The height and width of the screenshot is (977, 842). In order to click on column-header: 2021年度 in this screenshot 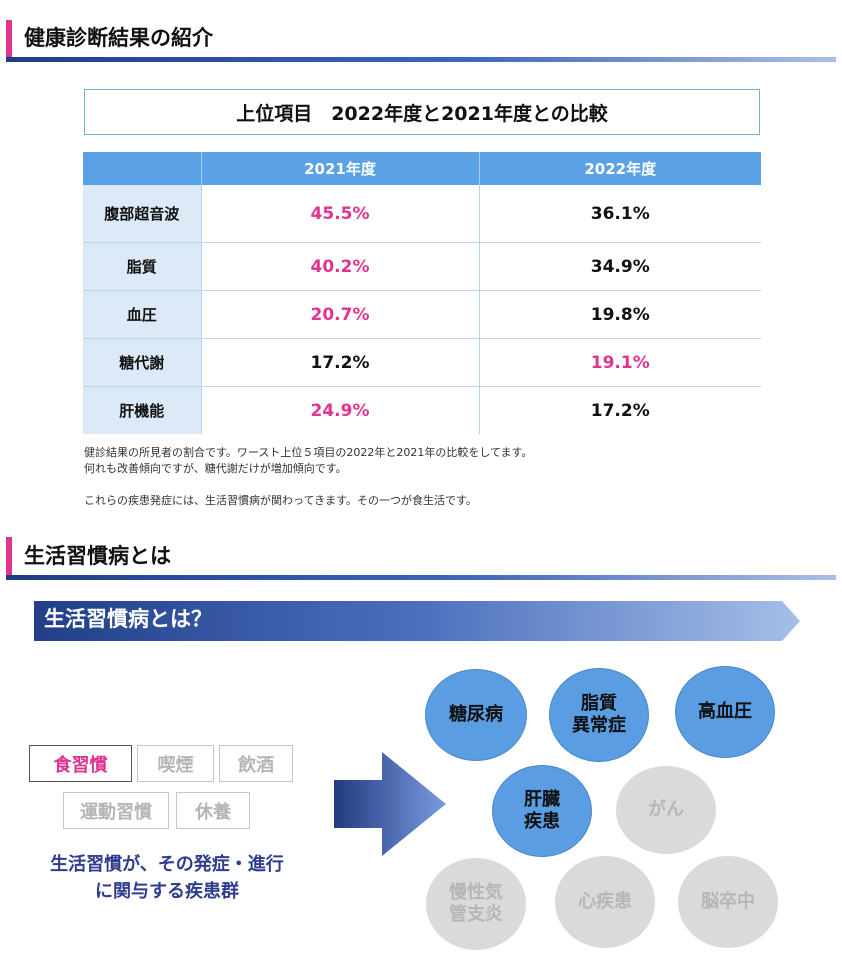, I will do `click(340, 168)`.